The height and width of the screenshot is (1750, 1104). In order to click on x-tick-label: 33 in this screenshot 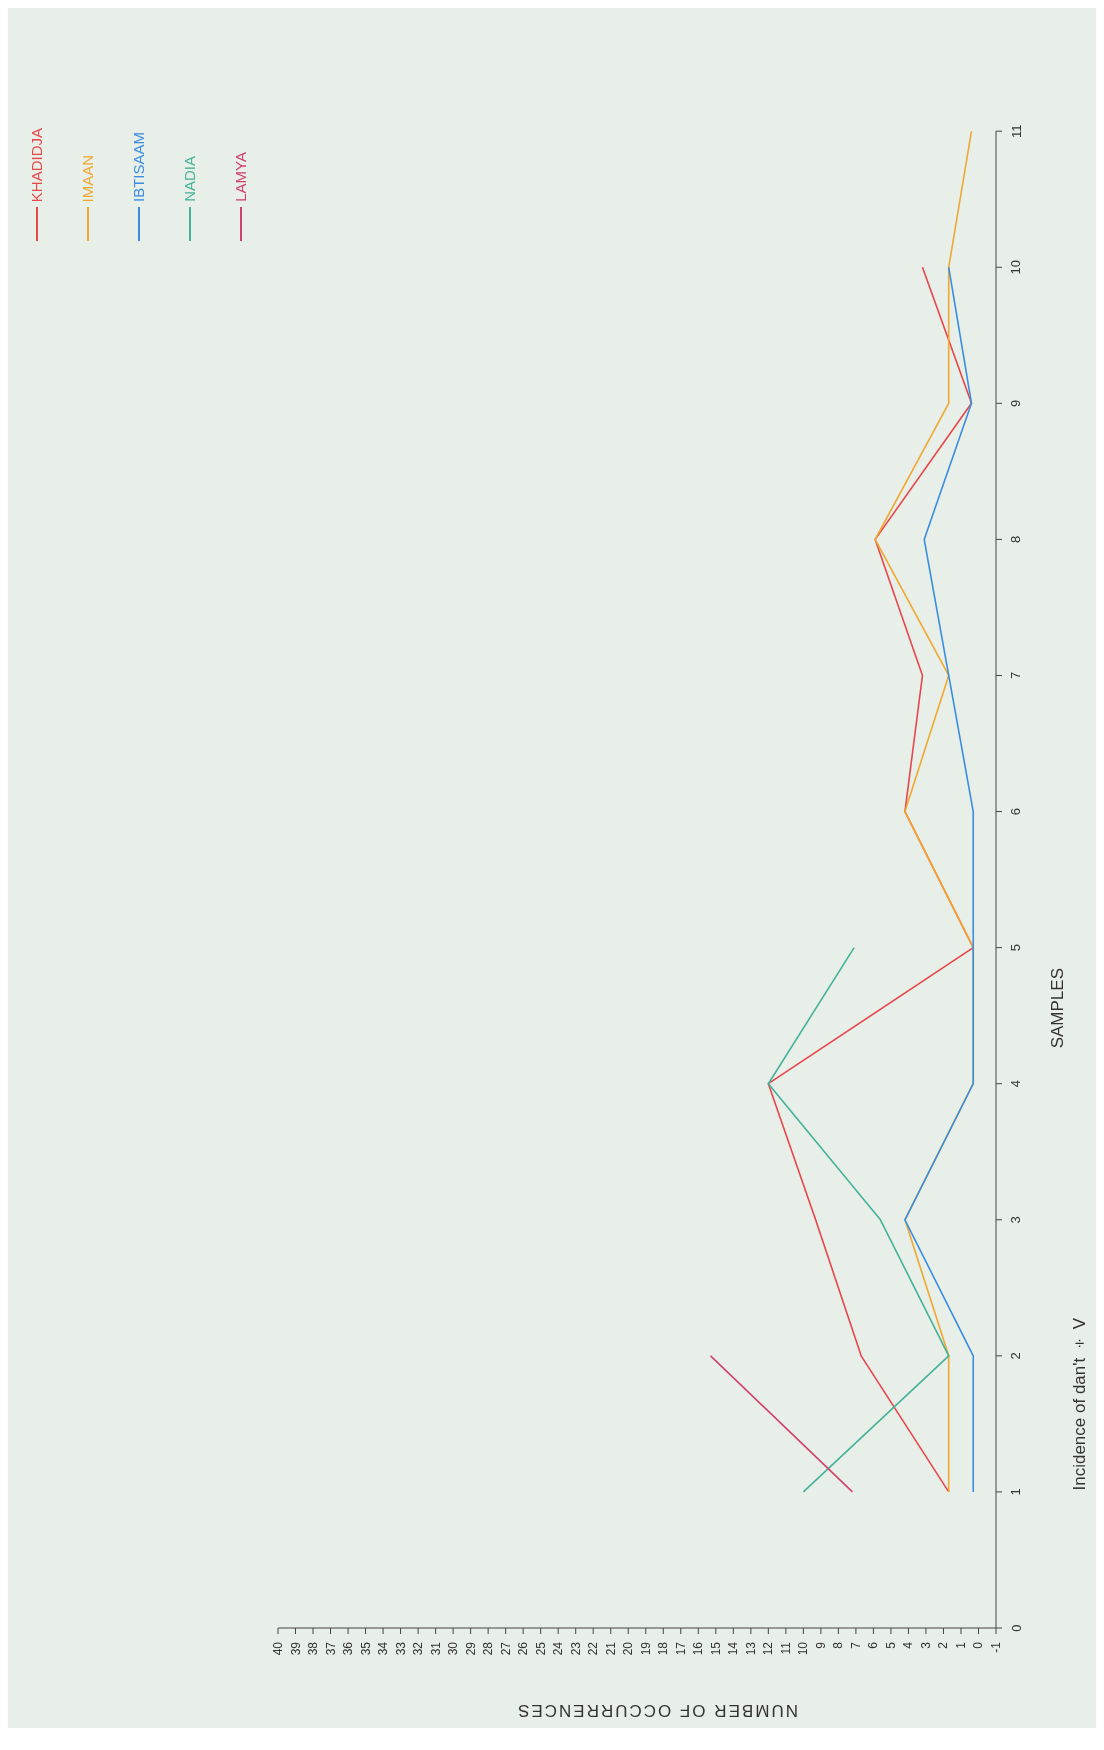, I will do `click(400, 1648)`.